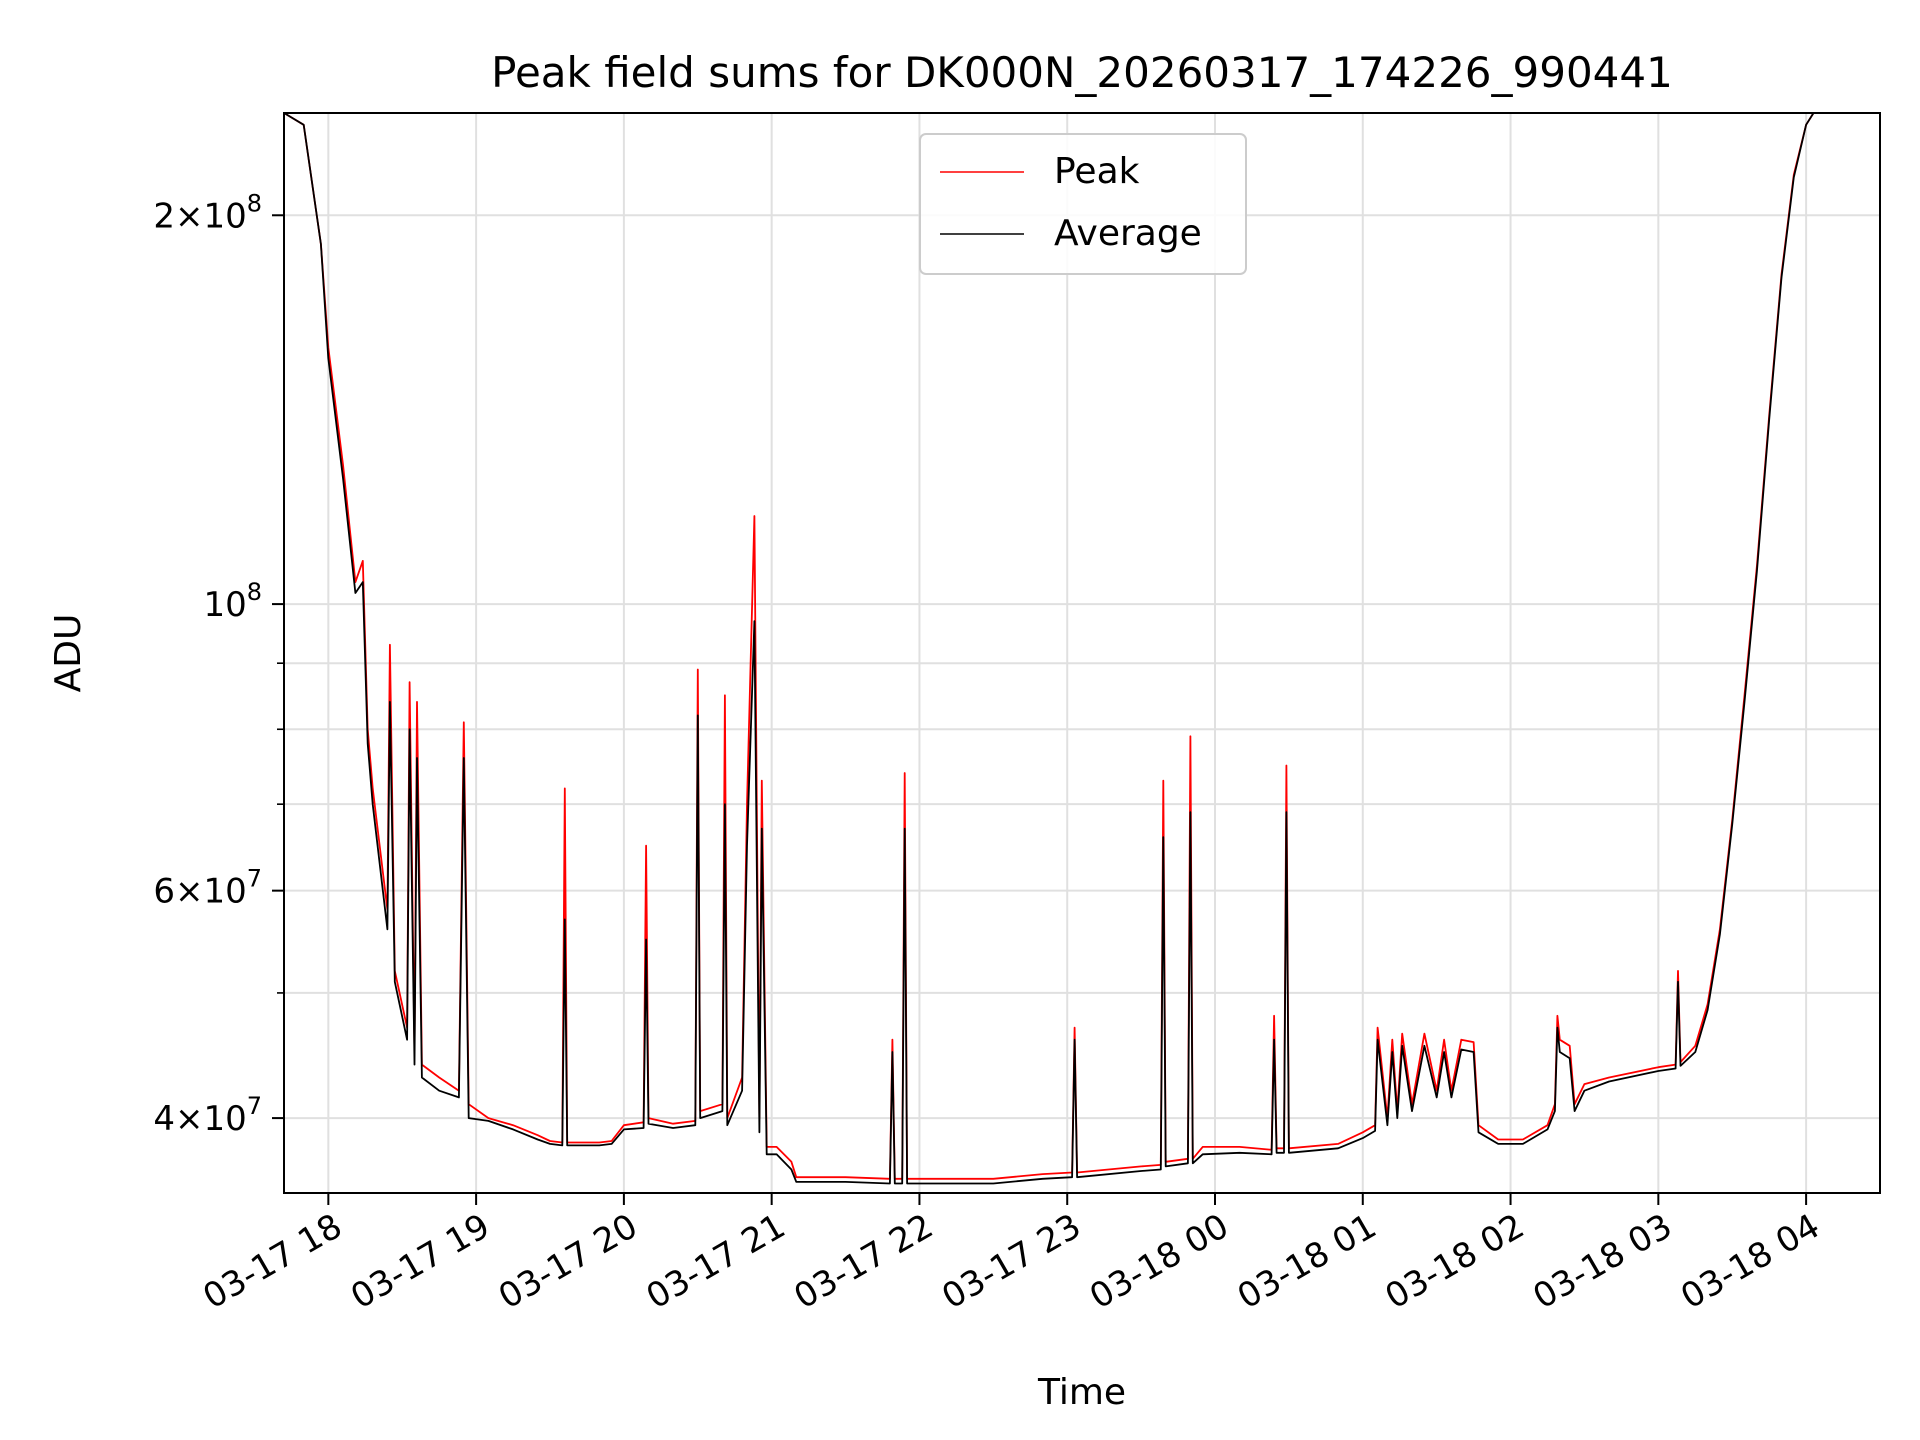  I want to click on y-tick-label: 2×108, so click(207, 212).